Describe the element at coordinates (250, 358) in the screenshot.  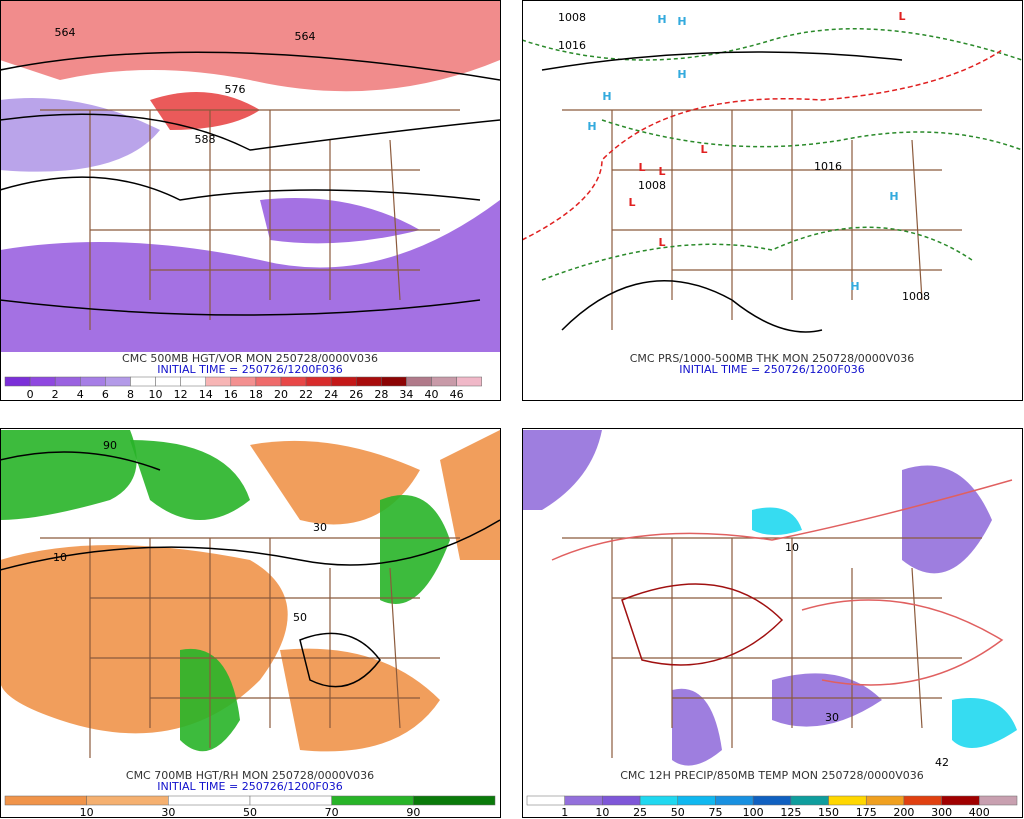
I see `panel-title: CMC 500MB HGT/VOR MON 250728/0000V036` at that location.